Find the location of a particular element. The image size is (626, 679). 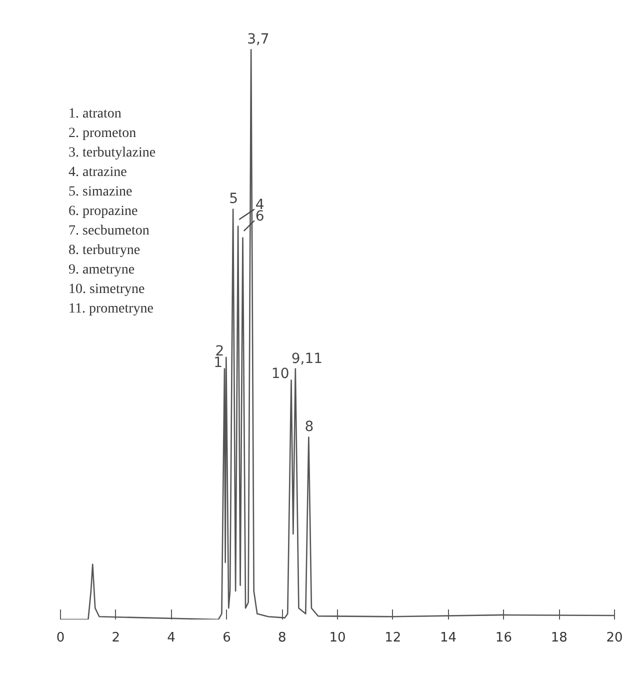

x-tick-label: 2 is located at coordinates (116, 638).